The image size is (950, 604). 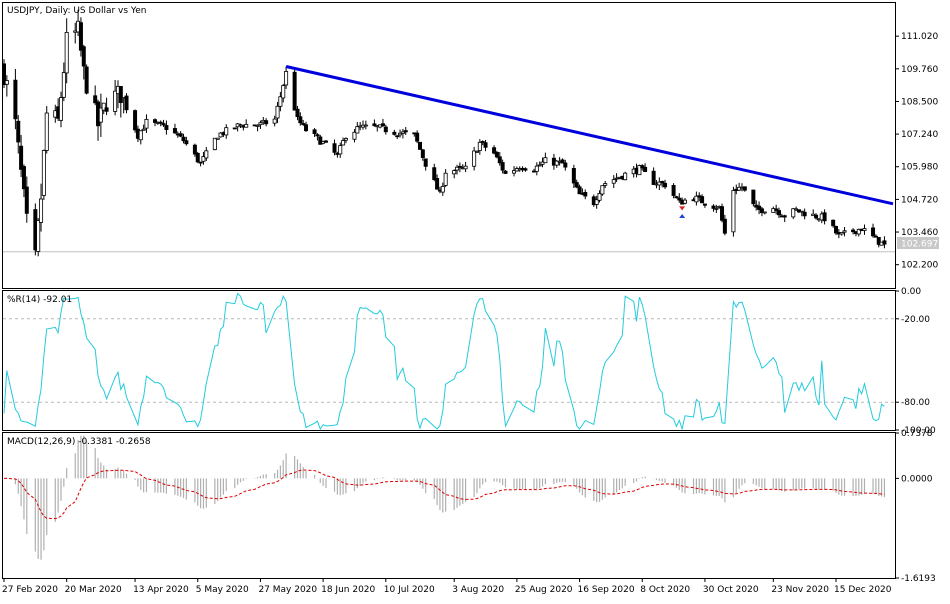 What do you see at coordinates (919, 266) in the screenshot?
I see `price-tick-label: 102.200` at bounding box center [919, 266].